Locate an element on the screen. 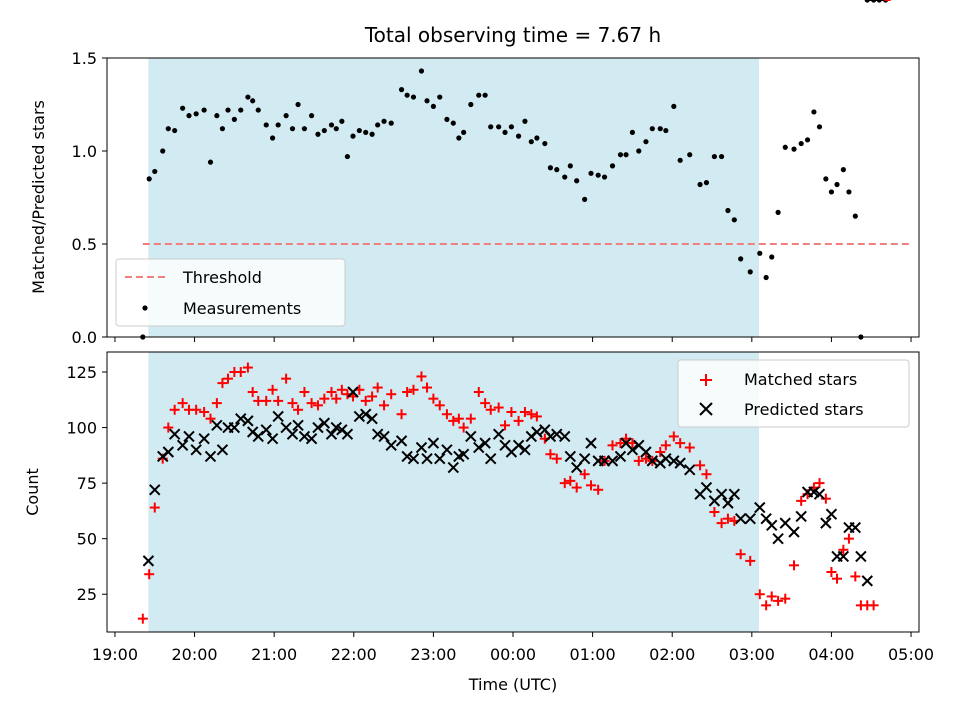  x-tick-label: 22:00 is located at coordinates (354, 654).